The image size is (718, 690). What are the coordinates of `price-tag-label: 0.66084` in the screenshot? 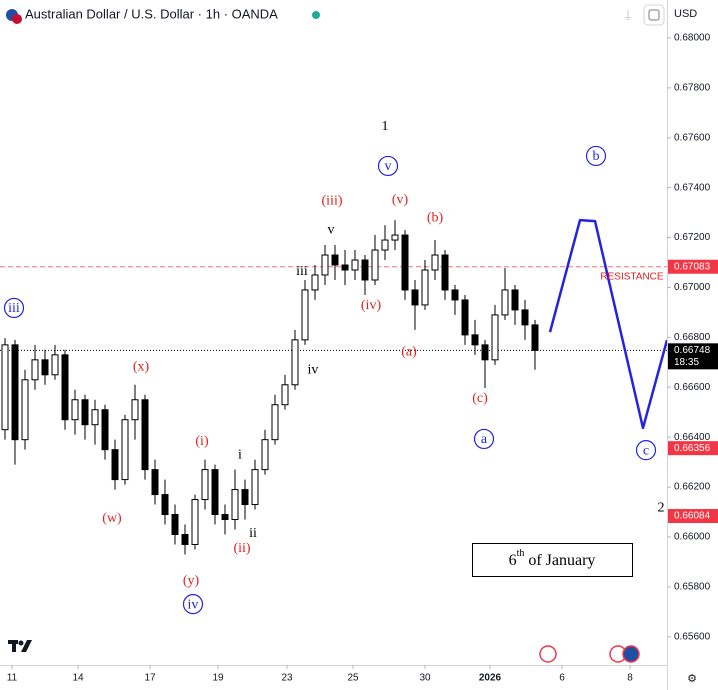 It's located at (692, 516).